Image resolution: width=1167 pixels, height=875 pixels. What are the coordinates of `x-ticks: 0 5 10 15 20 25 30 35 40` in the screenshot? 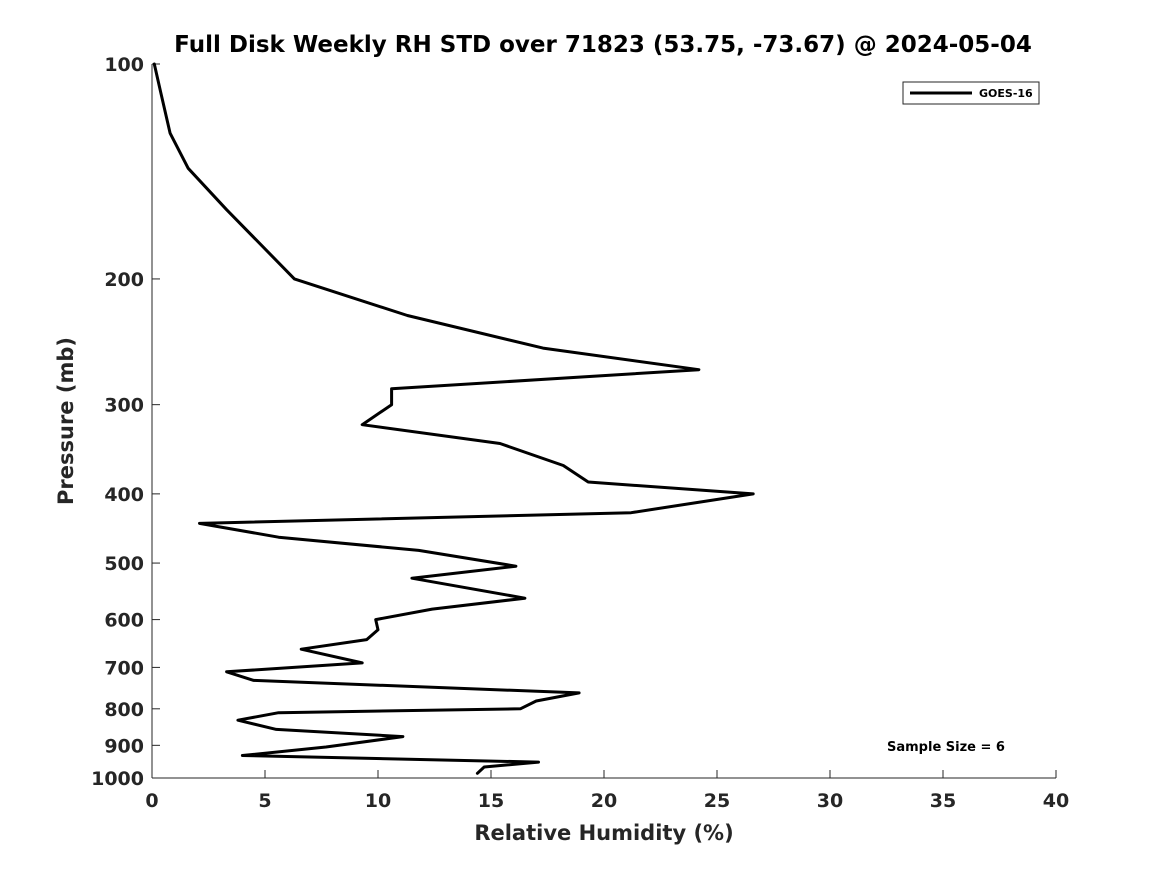 It's located at (607, 791).